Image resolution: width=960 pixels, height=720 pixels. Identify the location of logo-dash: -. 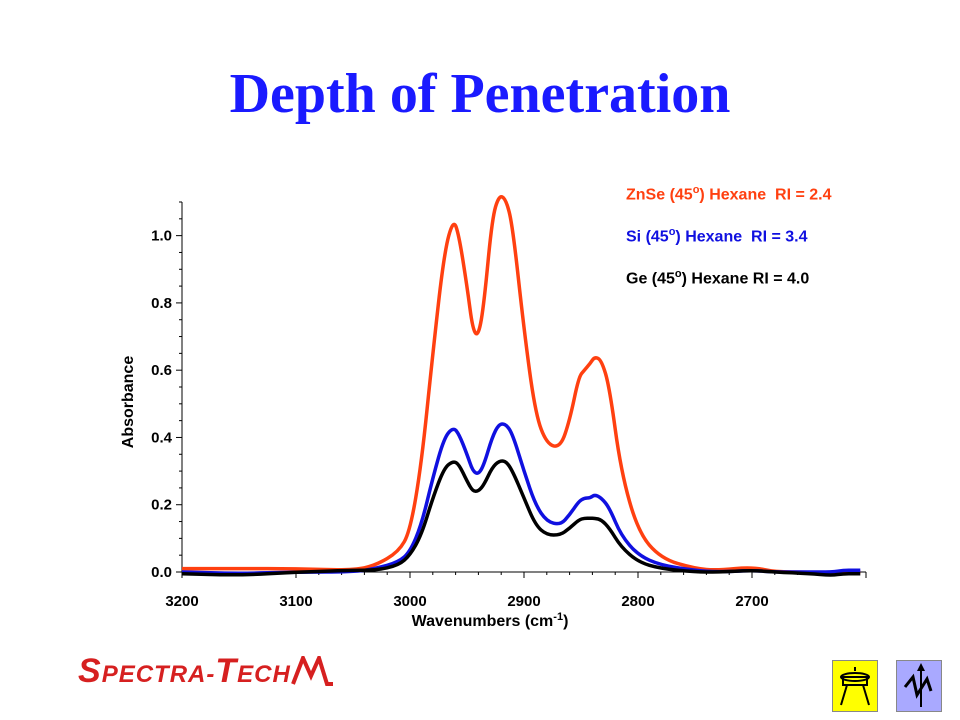
(211, 674).